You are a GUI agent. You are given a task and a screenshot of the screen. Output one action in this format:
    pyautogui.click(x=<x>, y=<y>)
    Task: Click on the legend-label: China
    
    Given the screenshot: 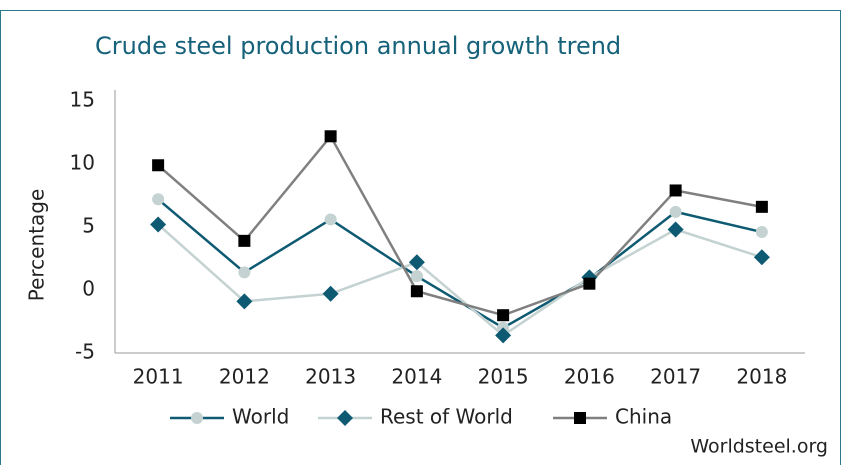 What is the action you would take?
    pyautogui.click(x=643, y=417)
    